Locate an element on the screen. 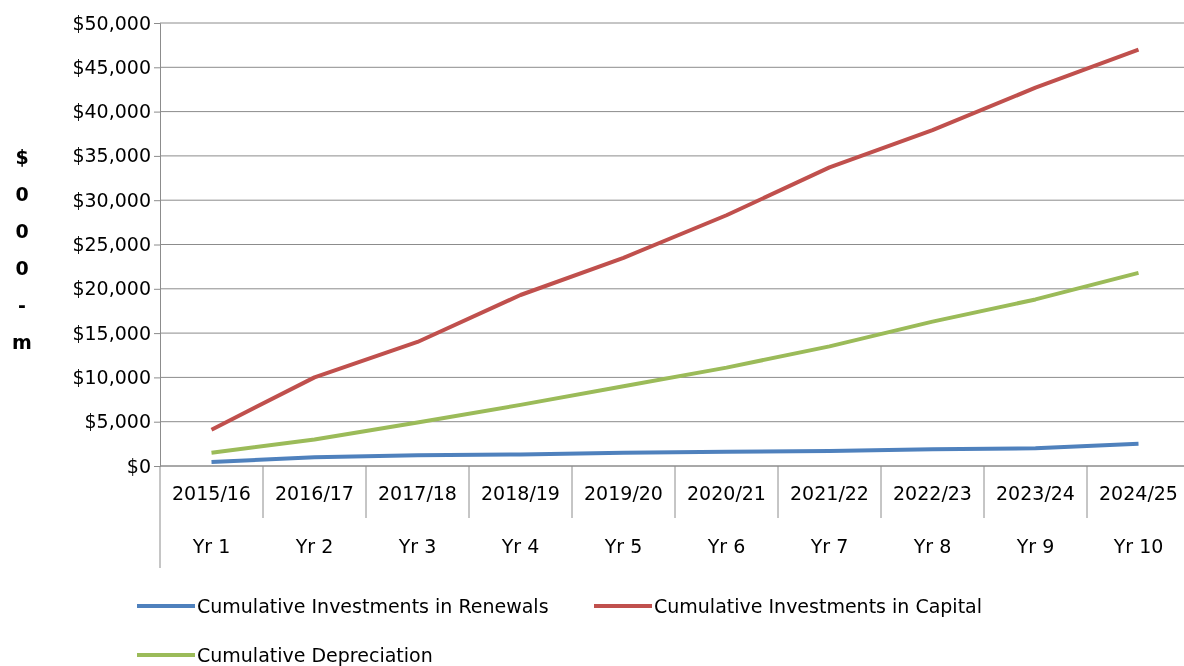 Image resolution: width=1184 pixels, height=666 pixels. y-tick-label: $10,000 is located at coordinates (111, 376).